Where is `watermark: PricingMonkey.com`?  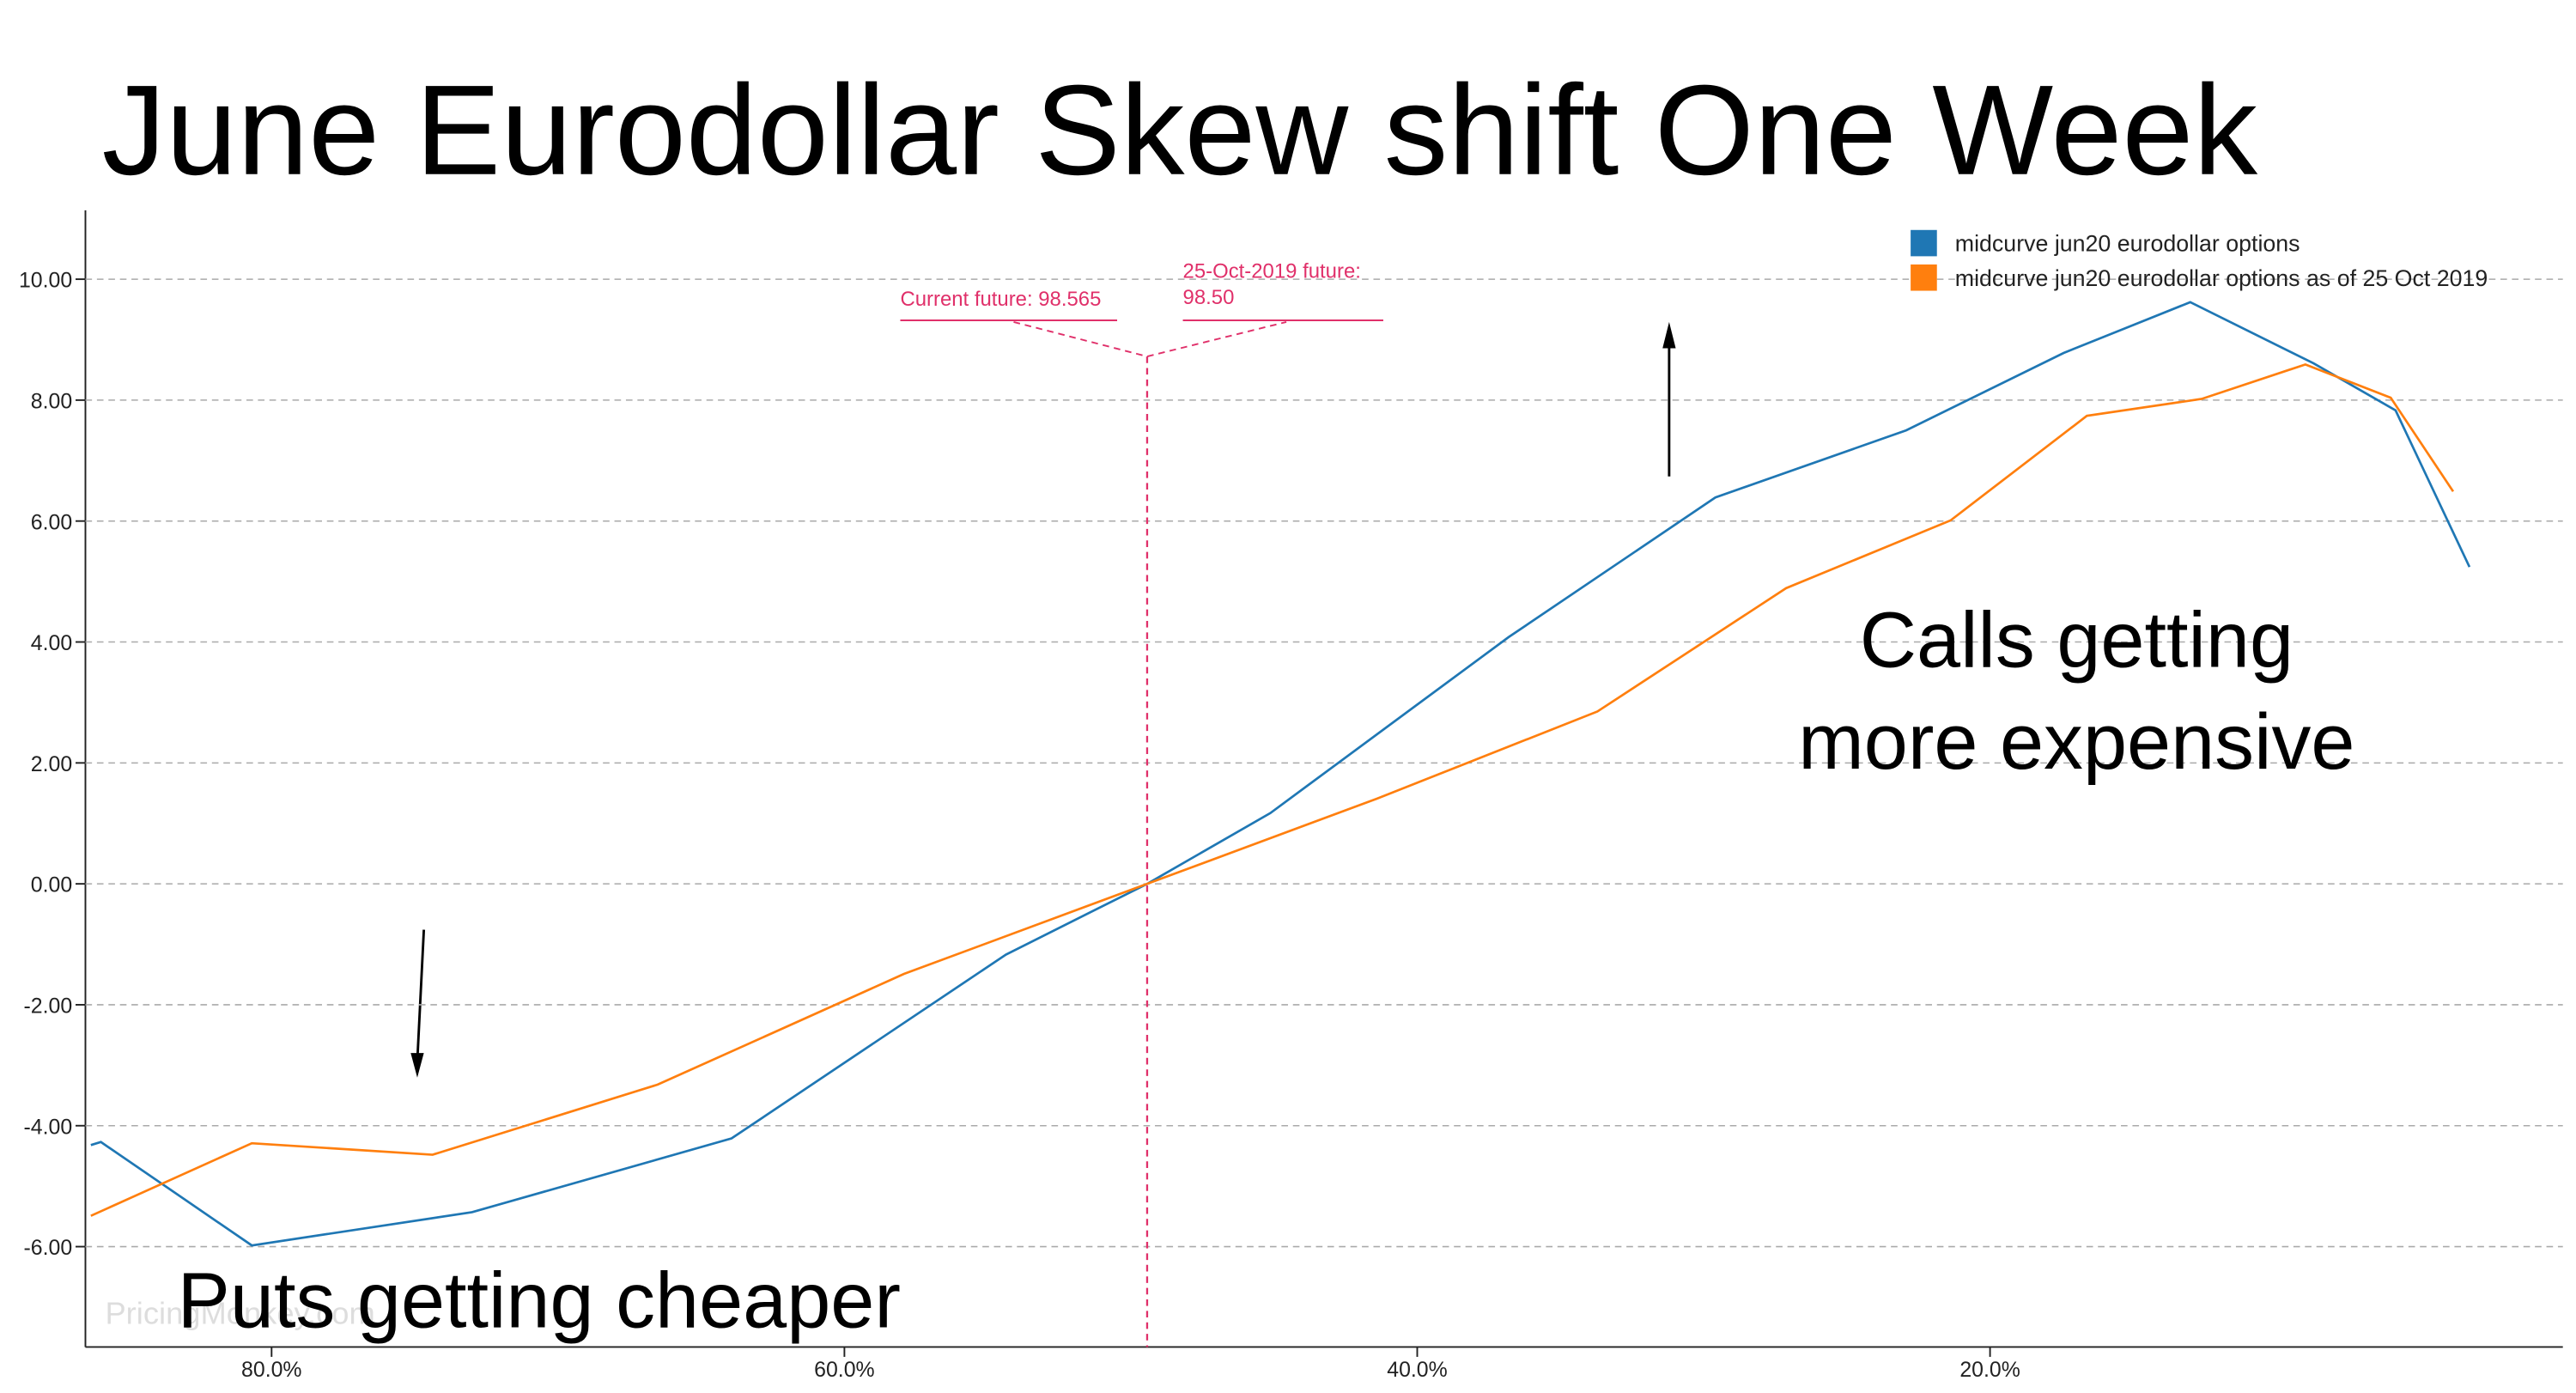
watermark: PricingMonkey.com is located at coordinates (240, 1313).